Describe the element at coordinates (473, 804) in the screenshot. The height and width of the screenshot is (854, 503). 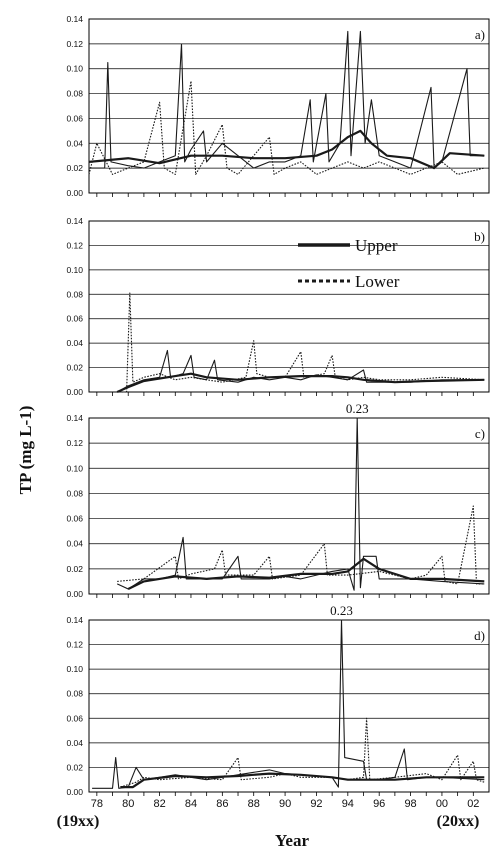
I see `x-tick-label: 02` at that location.